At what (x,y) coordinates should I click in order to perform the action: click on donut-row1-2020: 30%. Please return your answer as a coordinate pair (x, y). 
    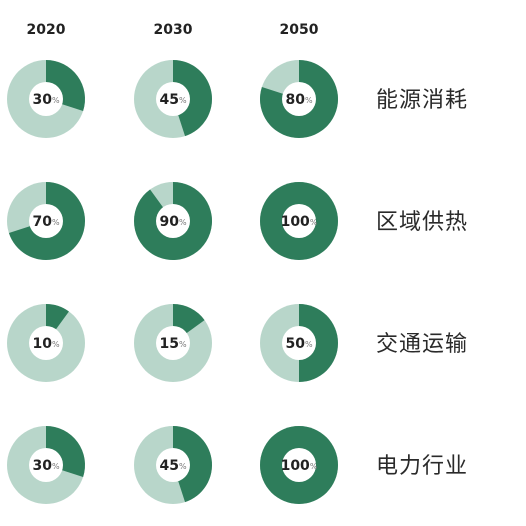
    Looking at the image, I should click on (46, 99).